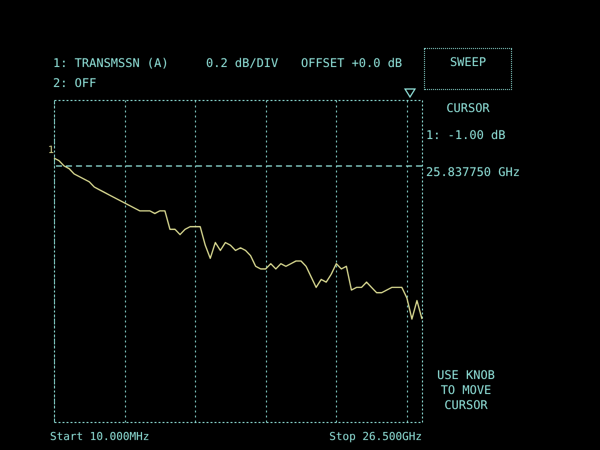 This screenshot has height=450, width=600. What do you see at coordinates (51, 150) in the screenshot?
I see `text: 1` at bounding box center [51, 150].